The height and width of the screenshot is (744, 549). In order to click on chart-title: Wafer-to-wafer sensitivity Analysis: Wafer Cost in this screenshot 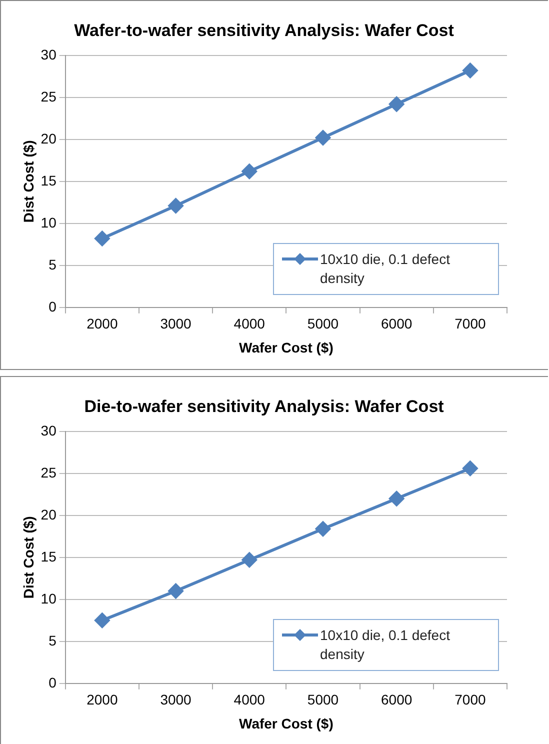, I will do `click(264, 30)`.